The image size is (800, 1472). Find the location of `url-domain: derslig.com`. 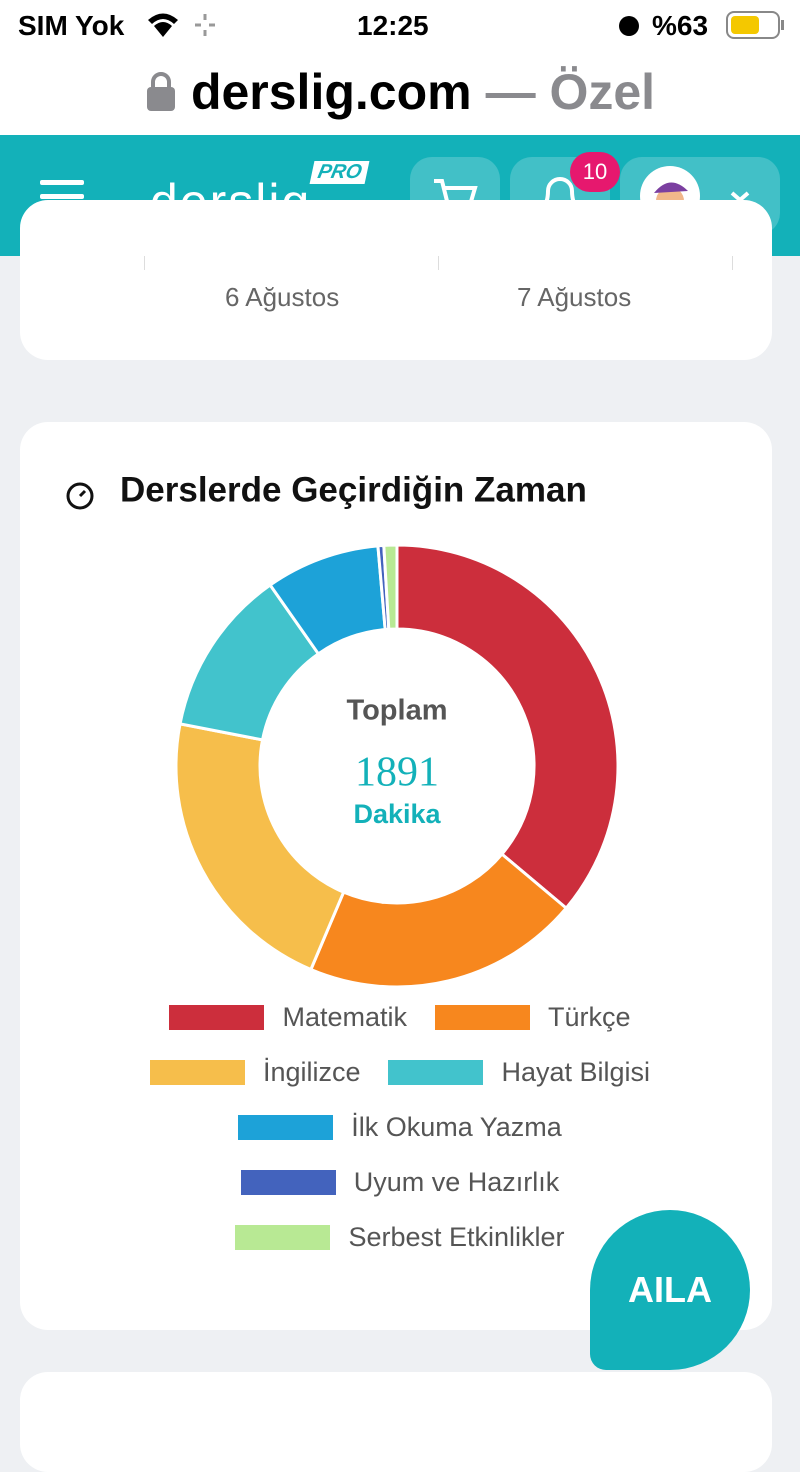

url-domain: derslig.com is located at coordinates (331, 91).